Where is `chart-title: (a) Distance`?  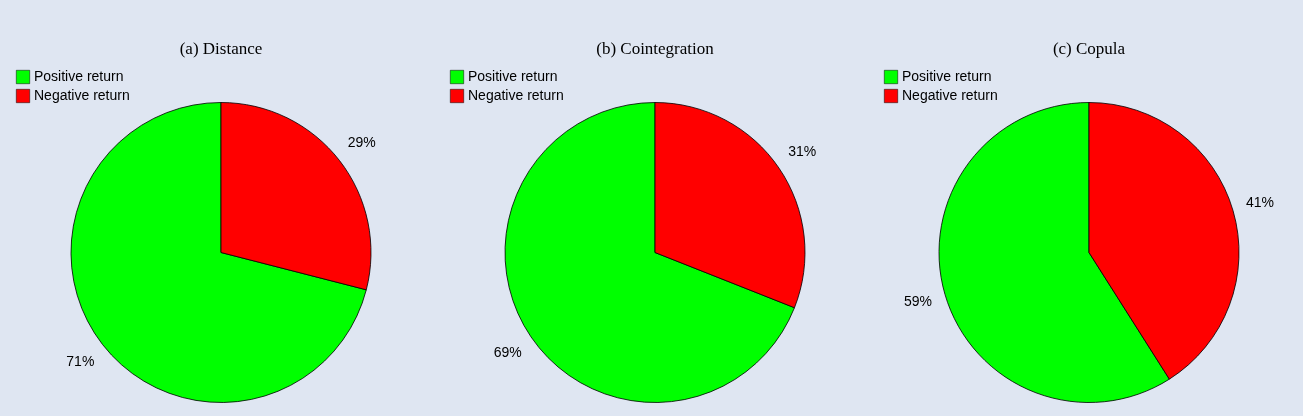 chart-title: (a) Distance is located at coordinates (221, 48).